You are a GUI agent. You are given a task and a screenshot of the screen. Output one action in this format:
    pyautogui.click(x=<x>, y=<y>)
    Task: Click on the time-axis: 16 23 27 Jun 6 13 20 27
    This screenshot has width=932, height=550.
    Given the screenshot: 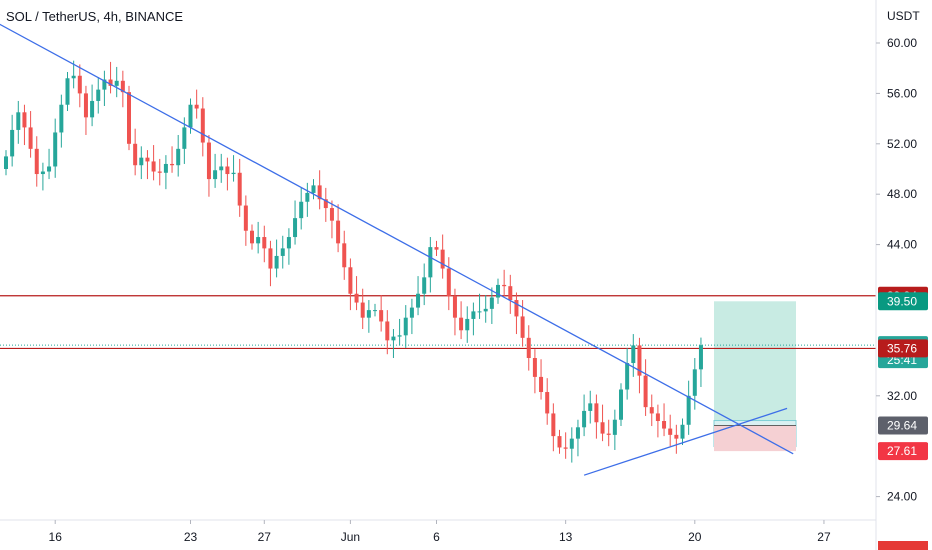 What is the action you would take?
    pyautogui.click(x=438, y=531)
    